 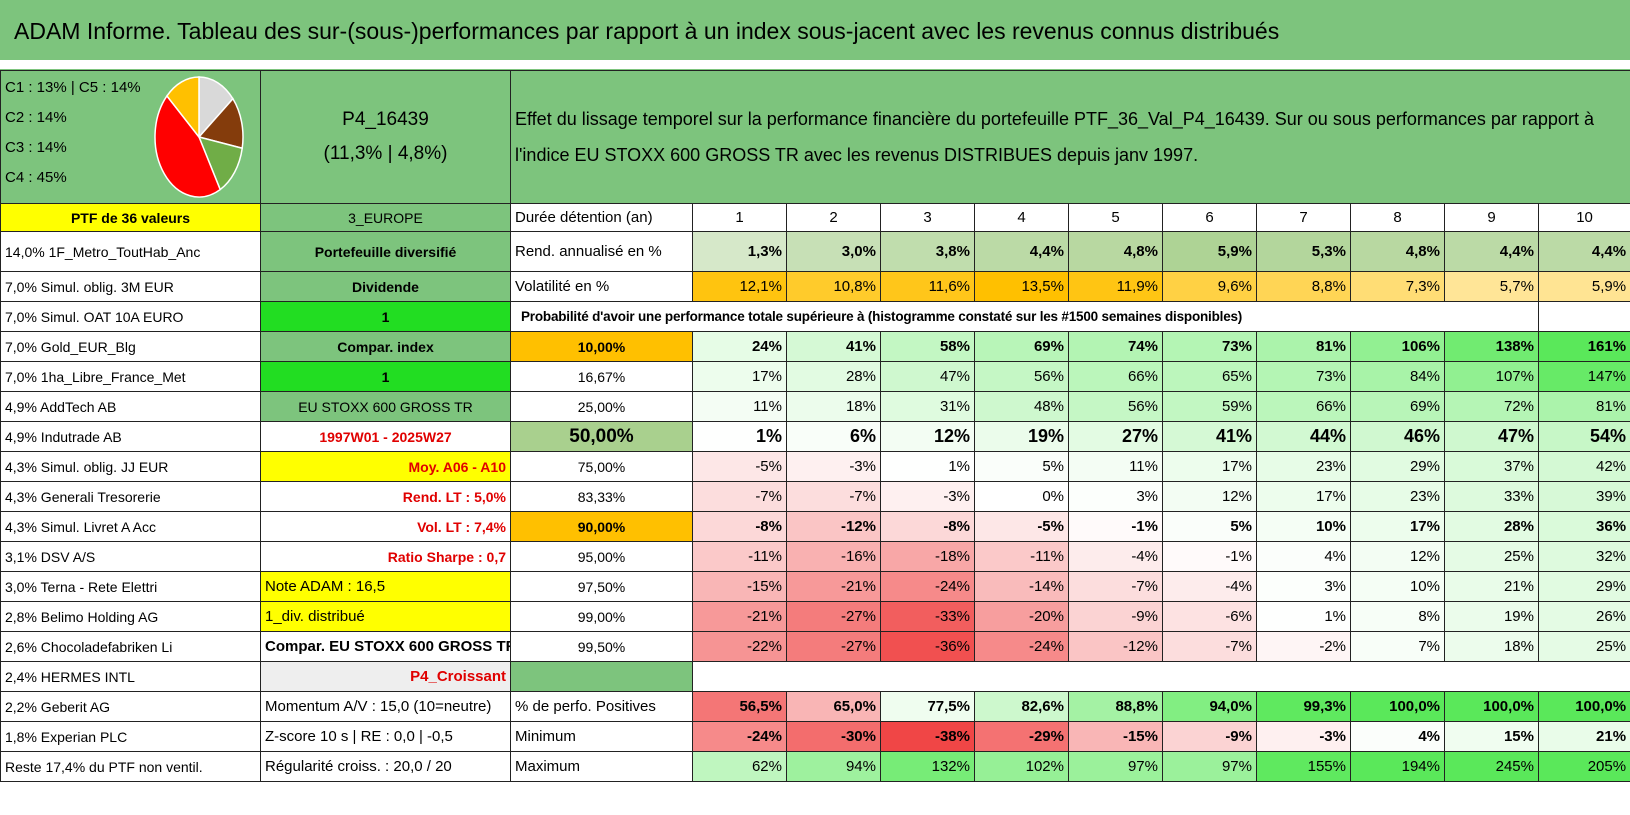 I want to click on holding: 7,0% Simul. oblig. 3M EUR, so click(x=130, y=286).